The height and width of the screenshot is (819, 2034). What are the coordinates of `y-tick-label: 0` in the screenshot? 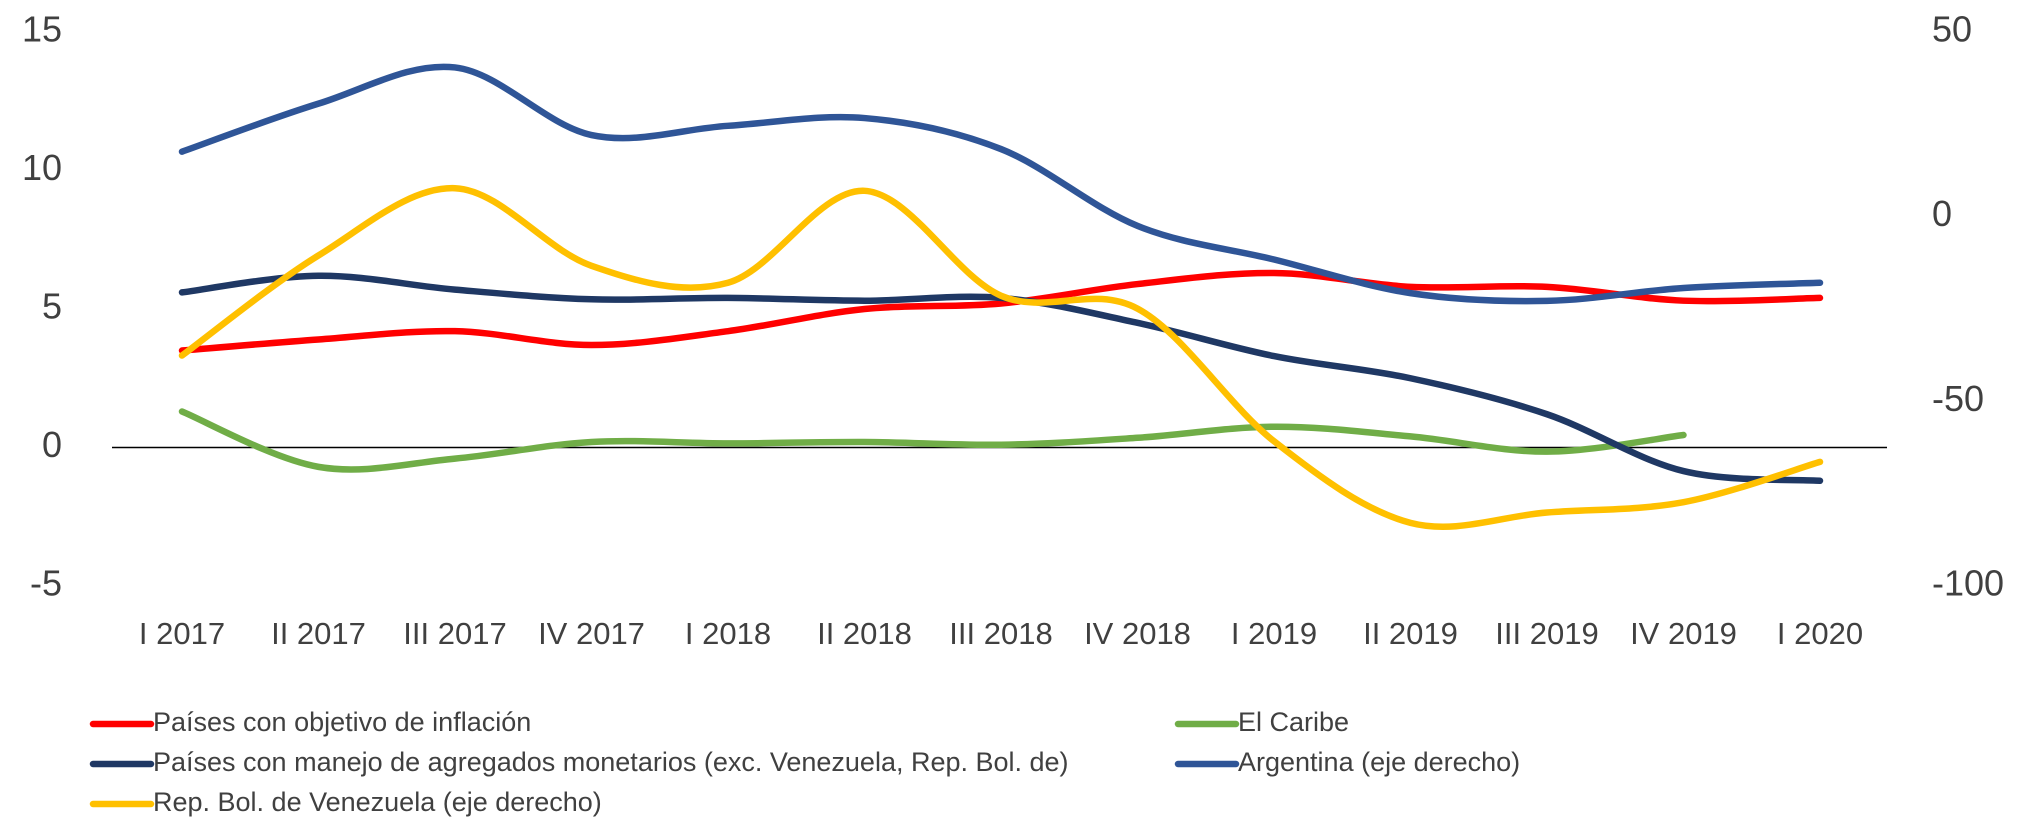 It's located at (52, 444).